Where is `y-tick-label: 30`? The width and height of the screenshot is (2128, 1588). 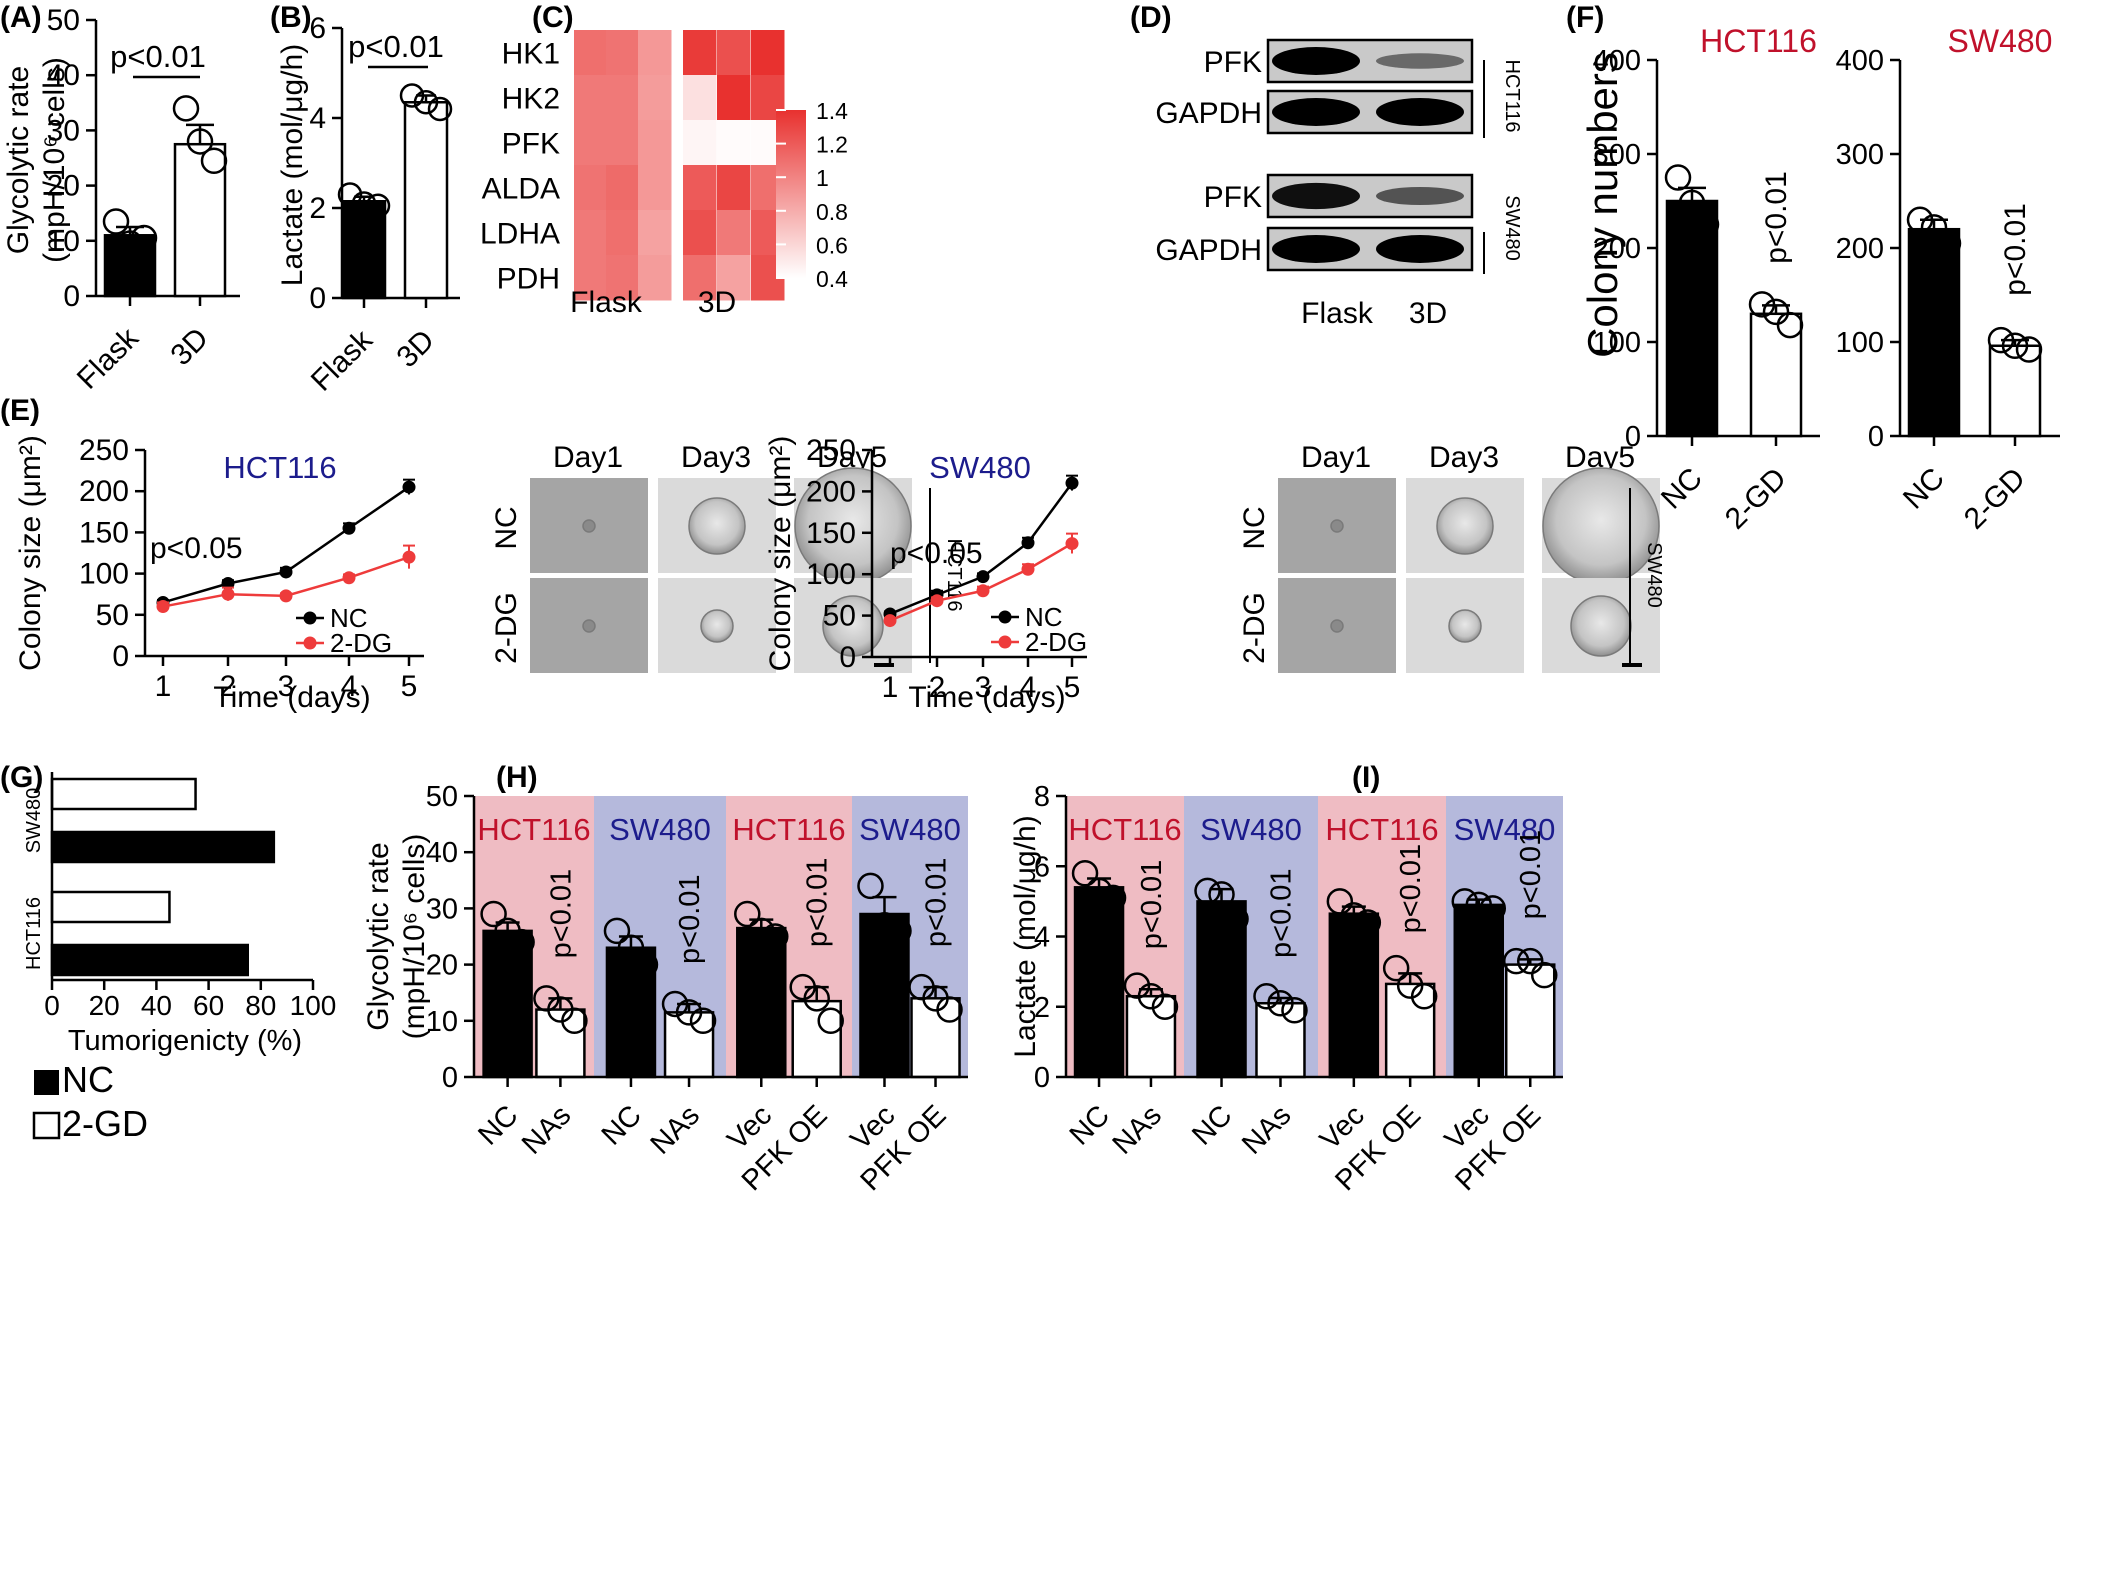
y-tick-label: 30 is located at coordinates (63, 130).